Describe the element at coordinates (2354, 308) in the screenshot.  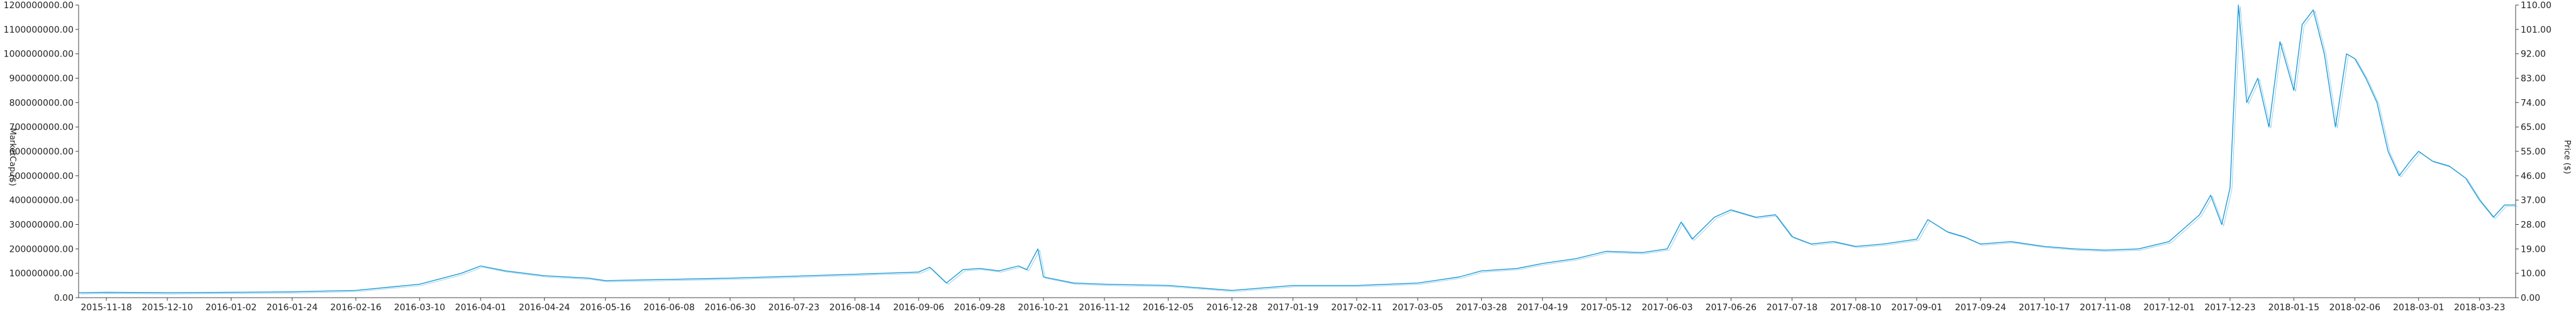
I see `x-tick-label: 2018-02-06` at that location.